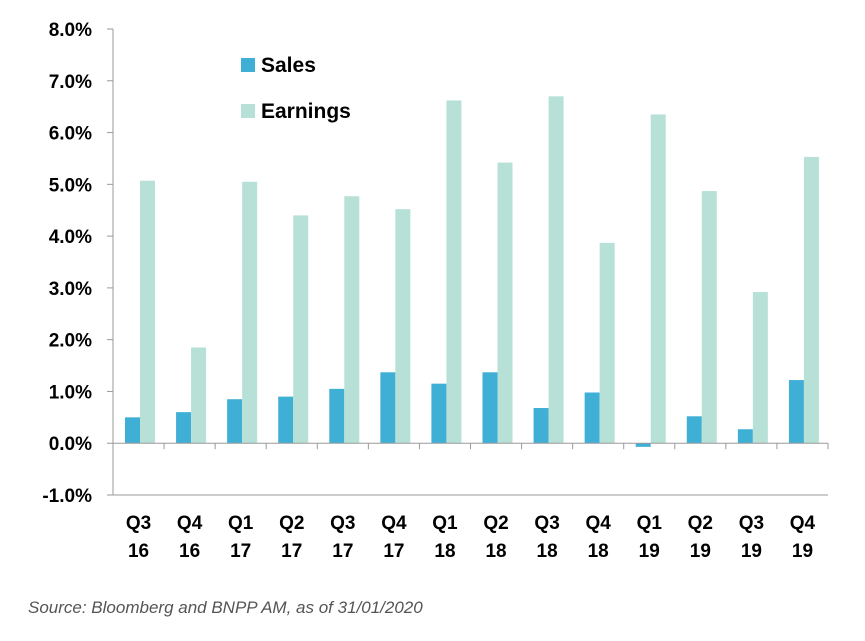 Image resolution: width=865 pixels, height=641 pixels. Describe the element at coordinates (306, 111) in the screenshot. I see `legend-label-earnings: Earnings` at that location.